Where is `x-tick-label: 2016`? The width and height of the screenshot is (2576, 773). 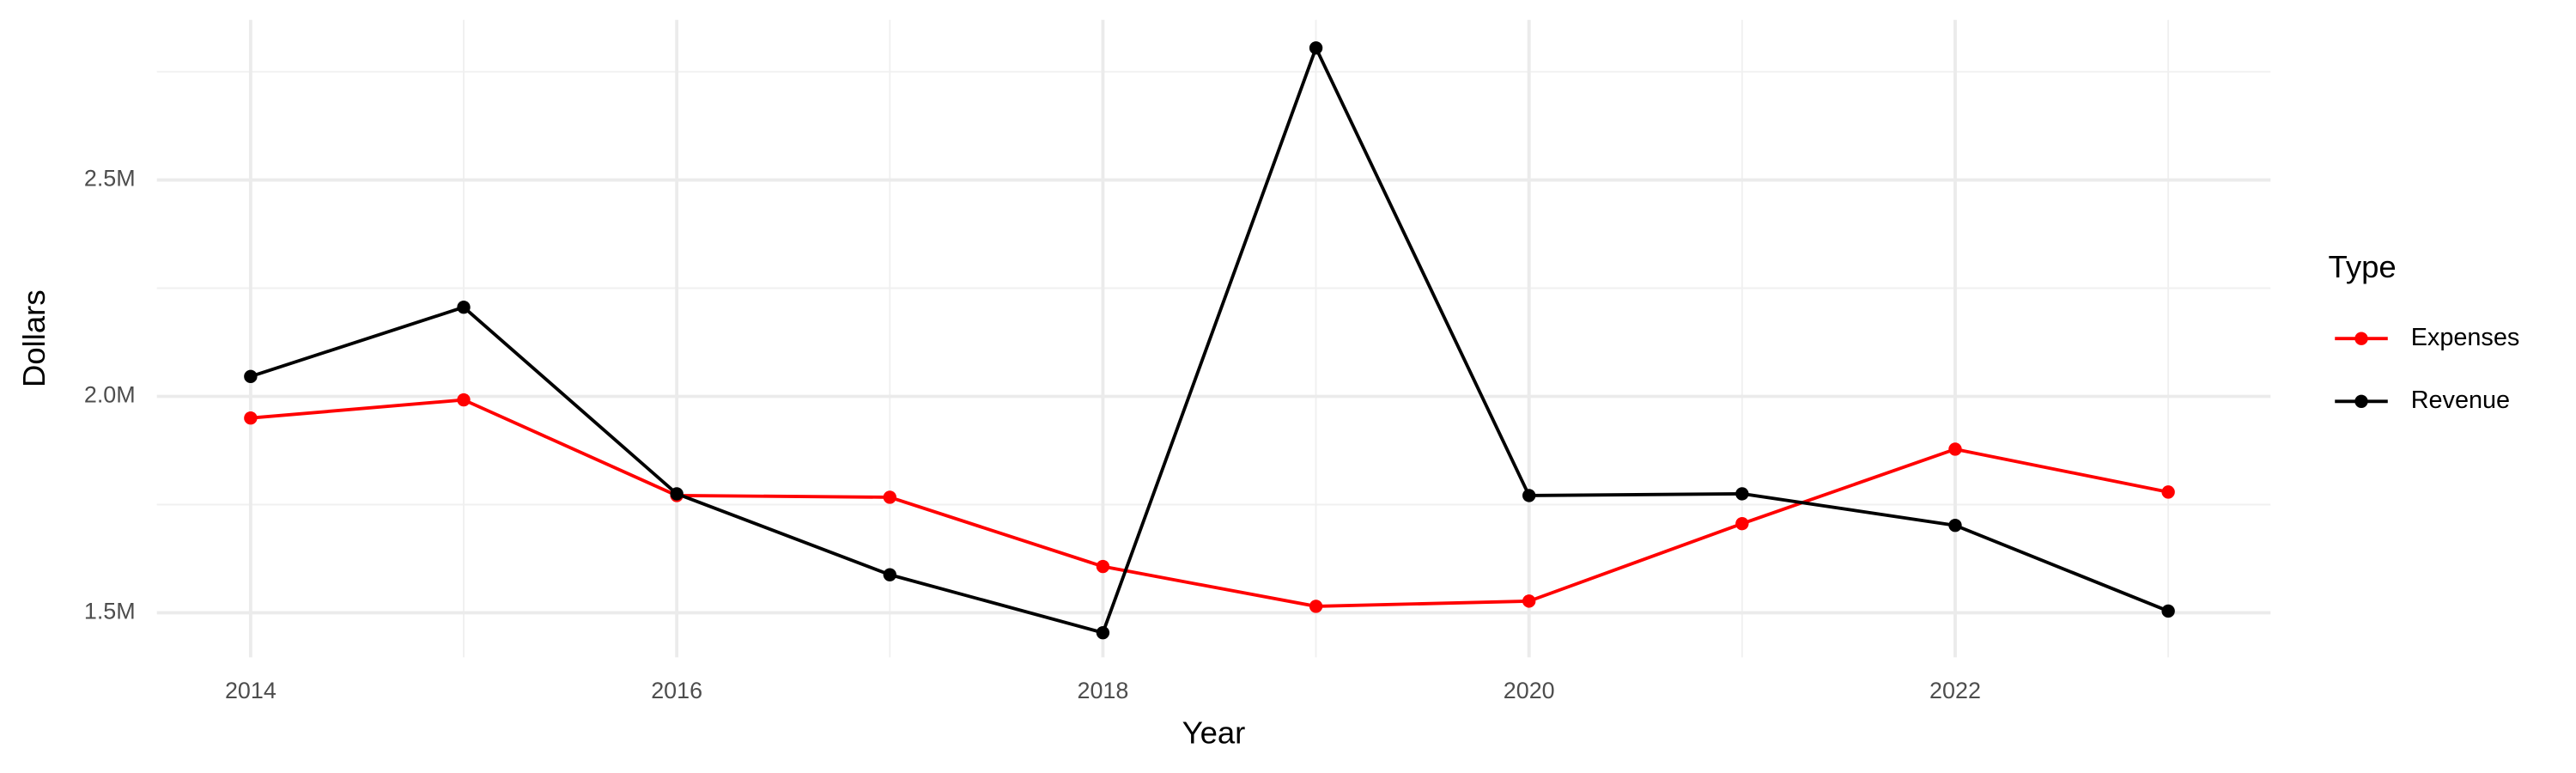 x-tick-label: 2016 is located at coordinates (676, 690).